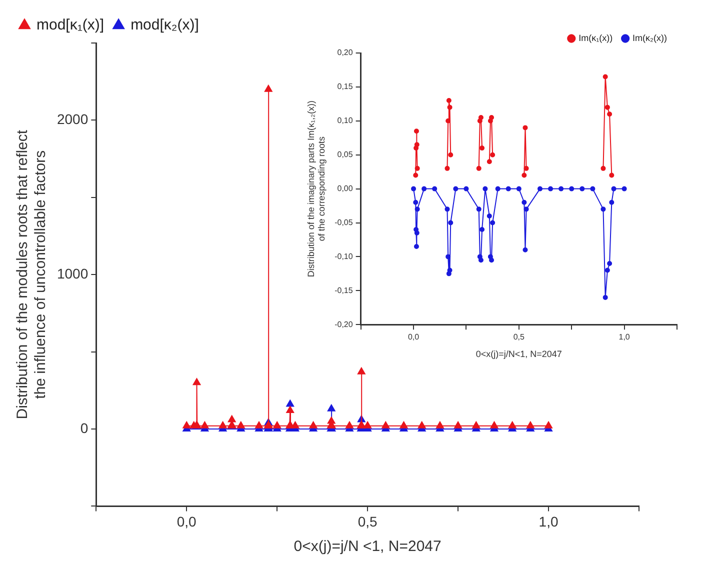 Image resolution: width=707 pixels, height=566 pixels. I want to click on y-tick-label: -0,10, so click(344, 256).